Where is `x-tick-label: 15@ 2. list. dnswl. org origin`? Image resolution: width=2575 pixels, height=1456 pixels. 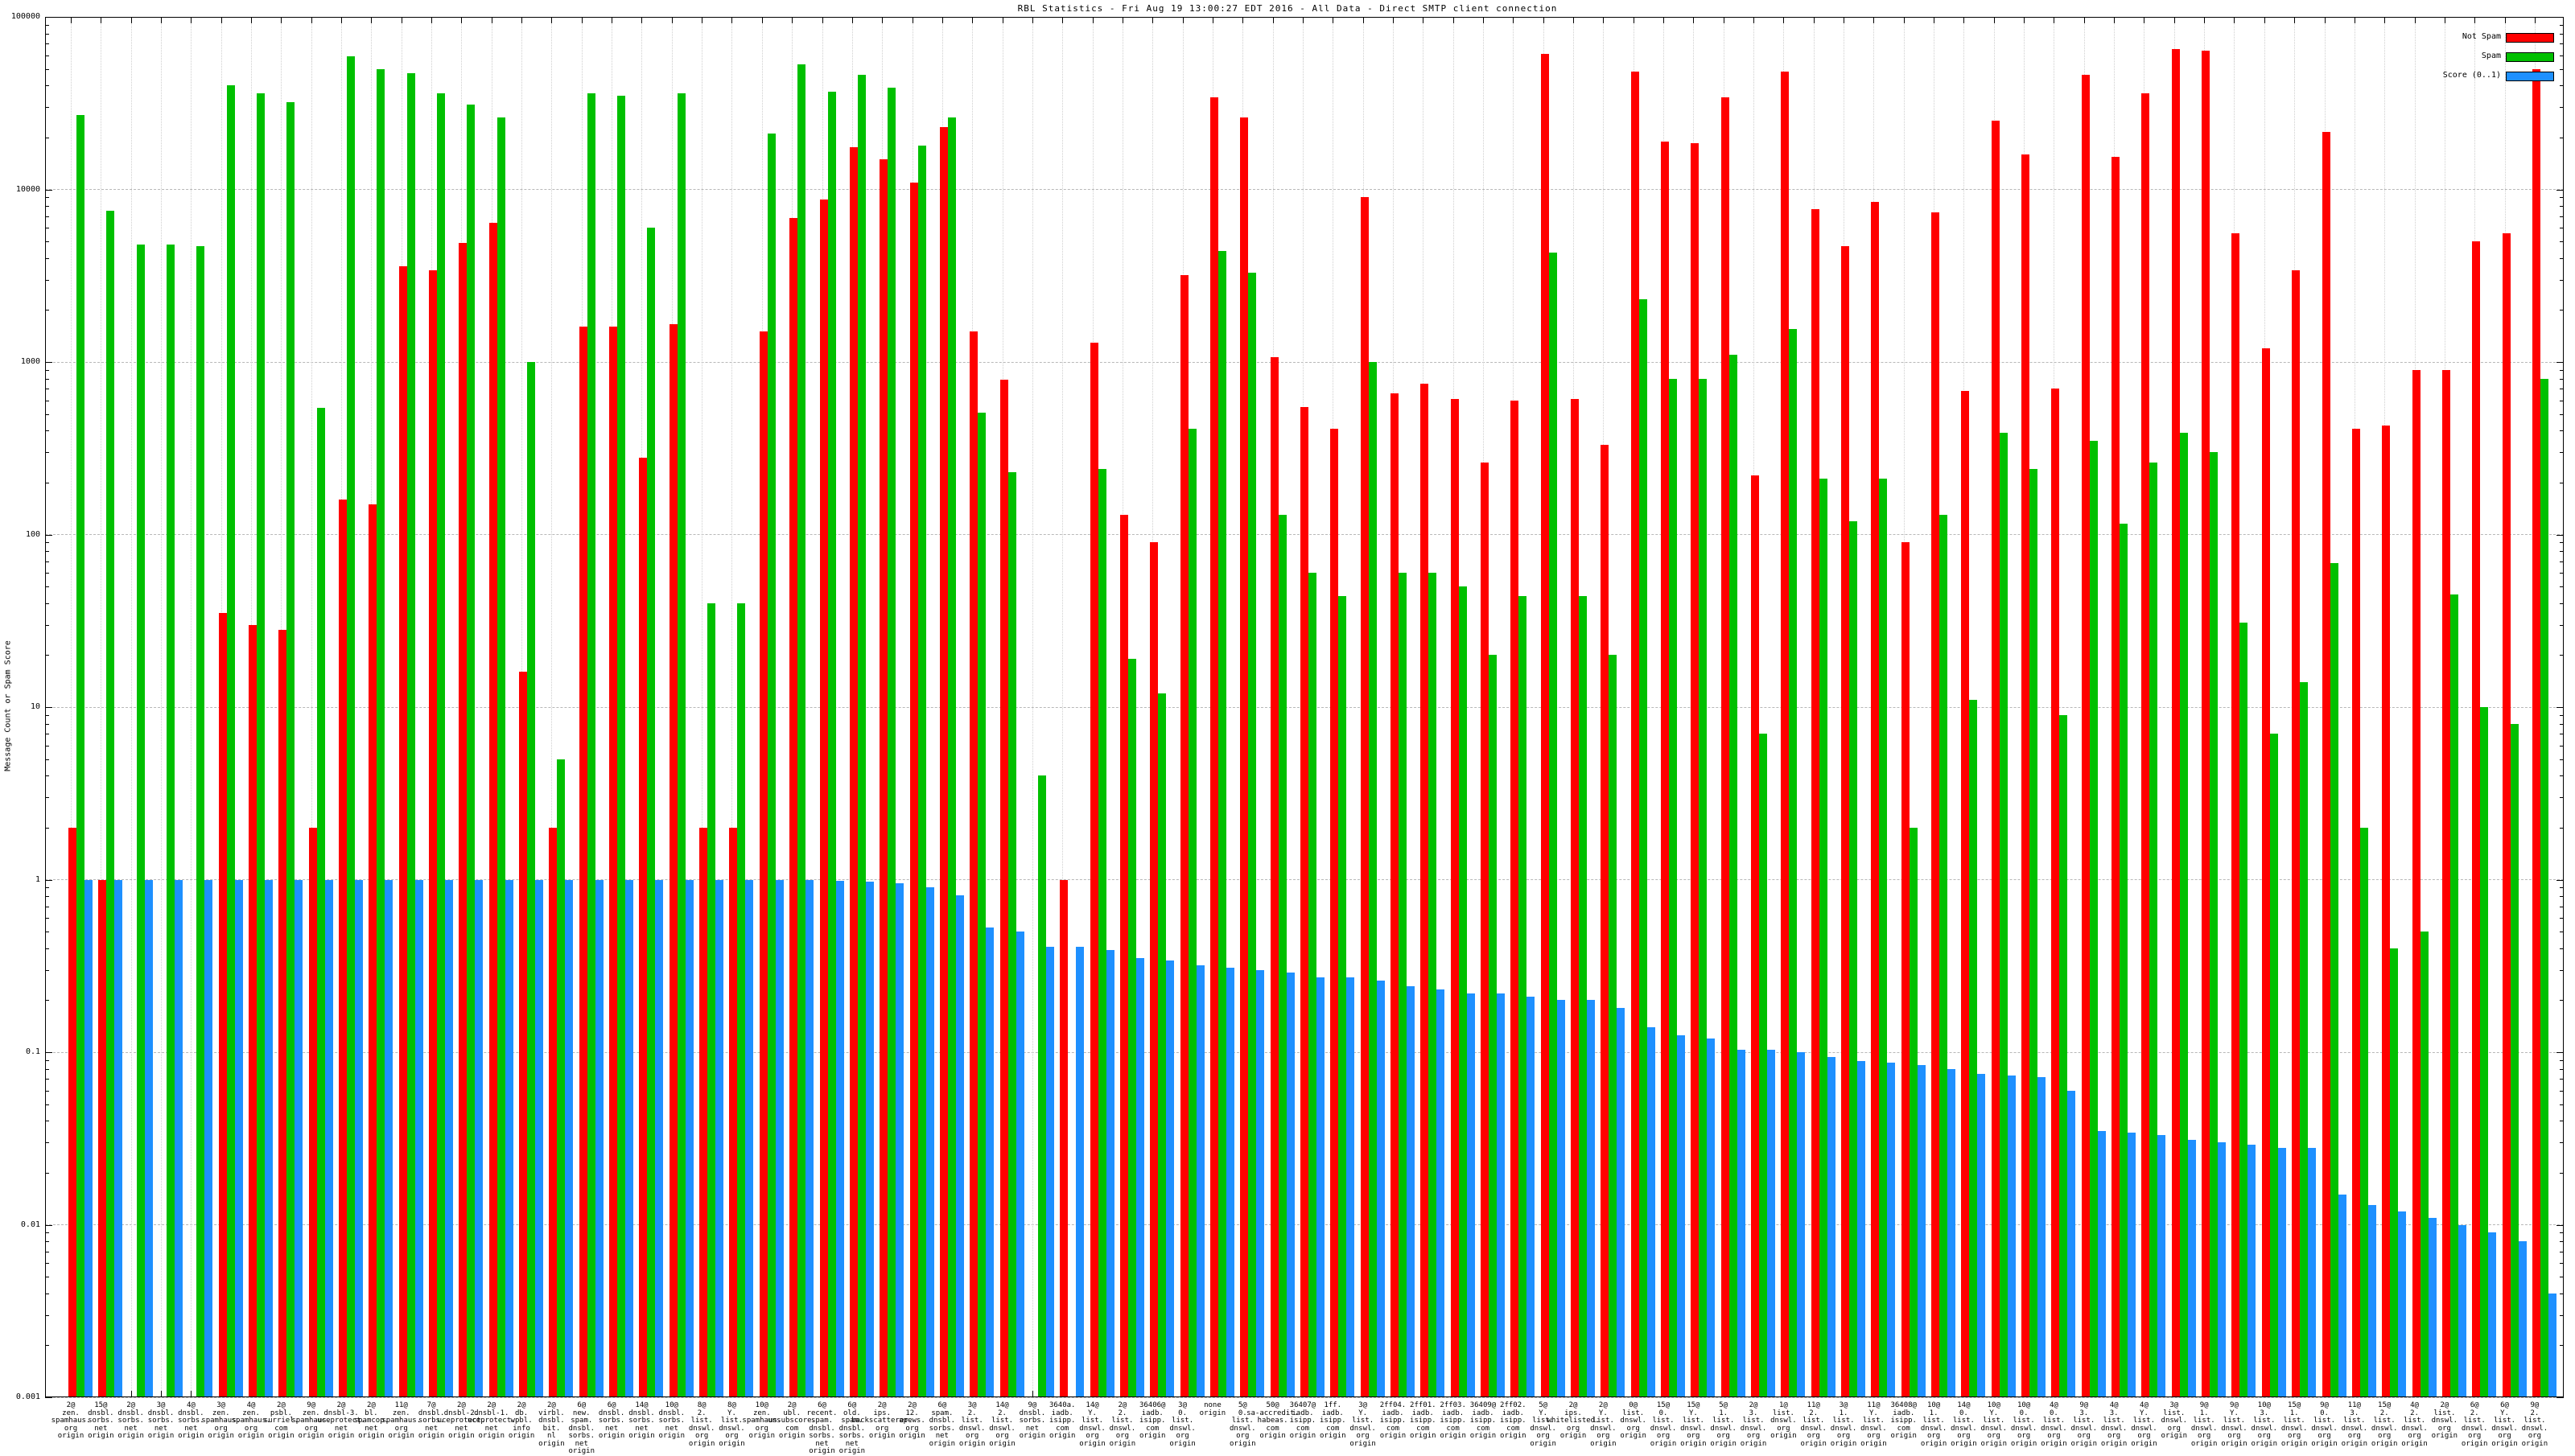
x-tick-label: 15@ 2. list. dnswl. org origin is located at coordinates (2384, 1424).